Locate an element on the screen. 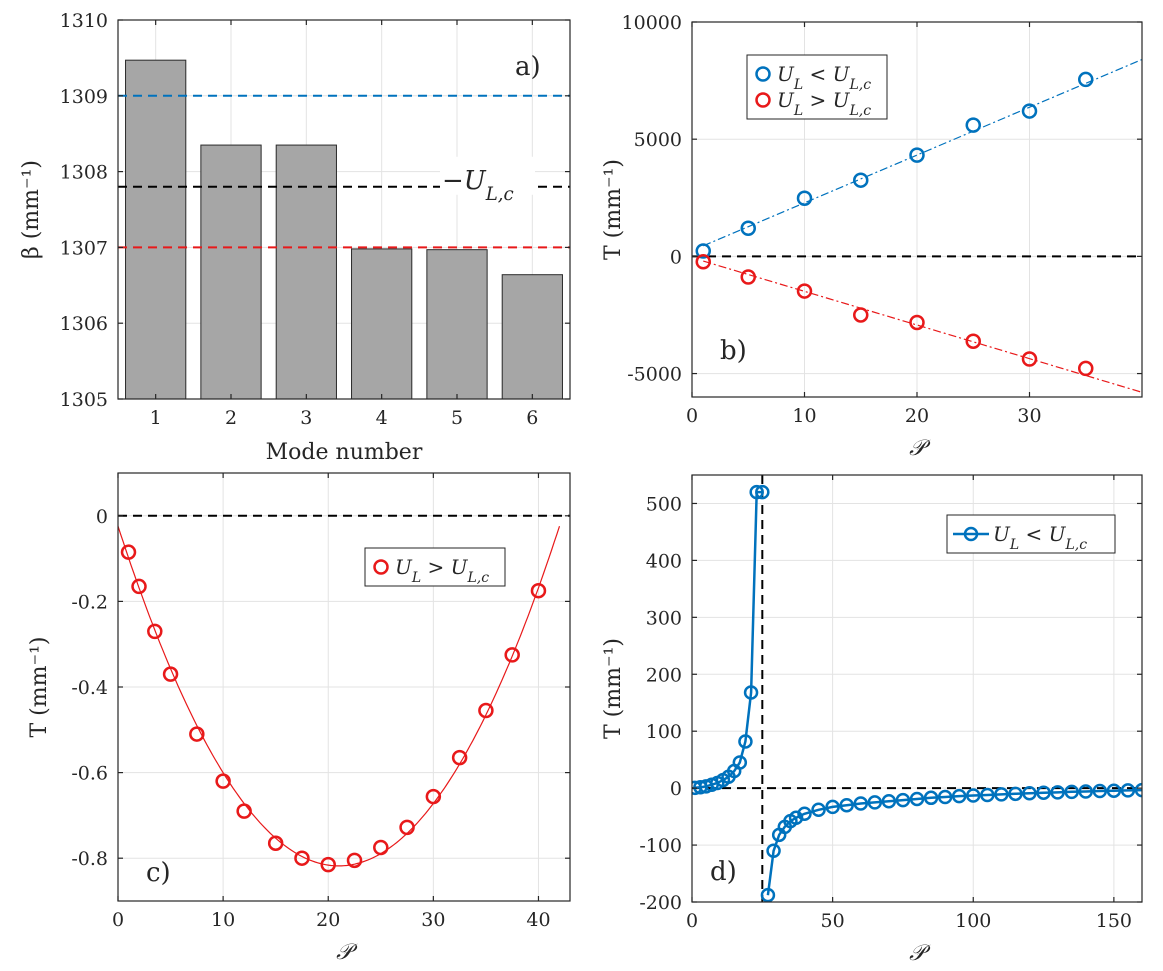  x-tick-label: 1 is located at coordinates (156, 418).